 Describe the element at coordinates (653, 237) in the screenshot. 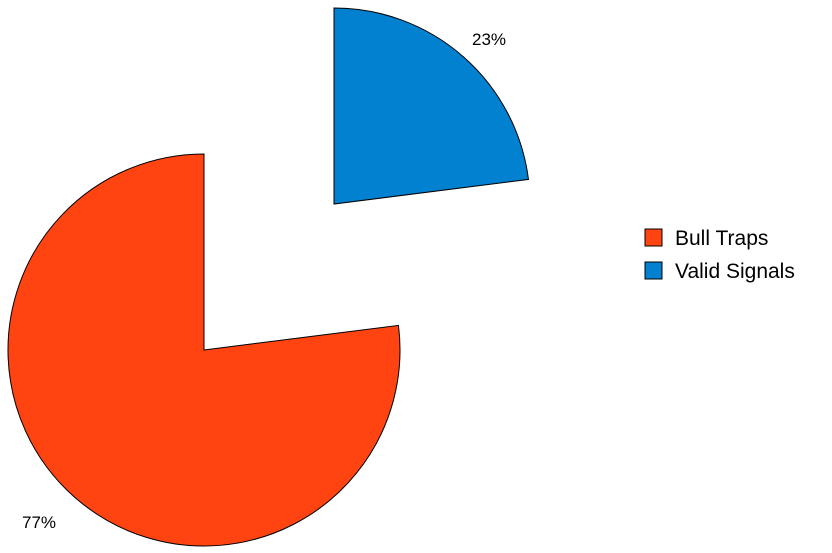

I see `legend-swatch-bull-traps` at that location.